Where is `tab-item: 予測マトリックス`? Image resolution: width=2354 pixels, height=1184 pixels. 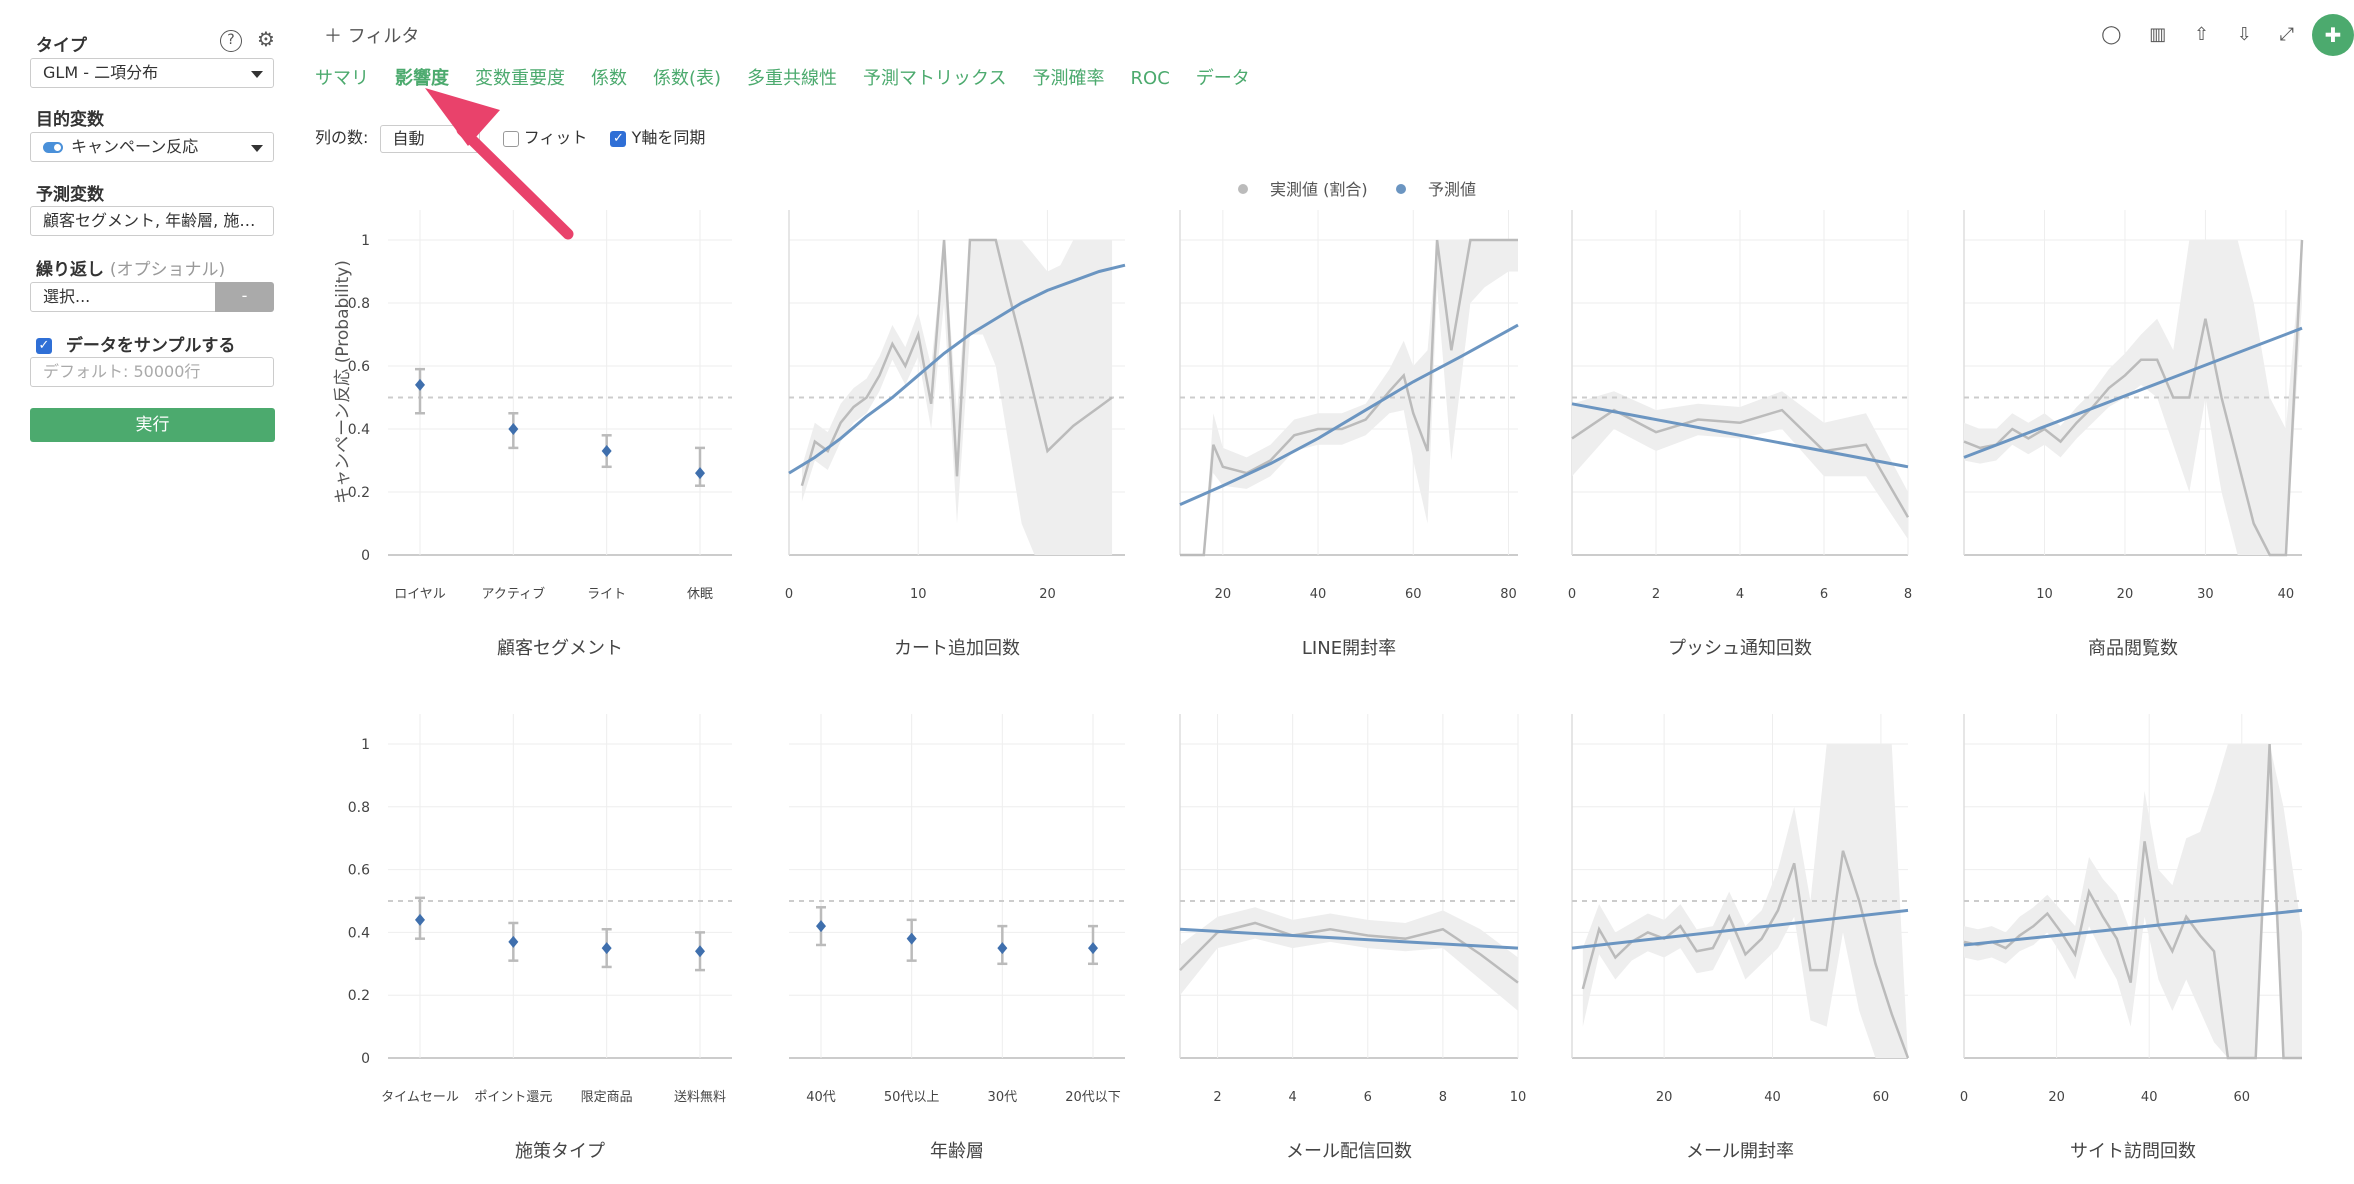
tab-item: 予測マトリックス is located at coordinates (935, 78).